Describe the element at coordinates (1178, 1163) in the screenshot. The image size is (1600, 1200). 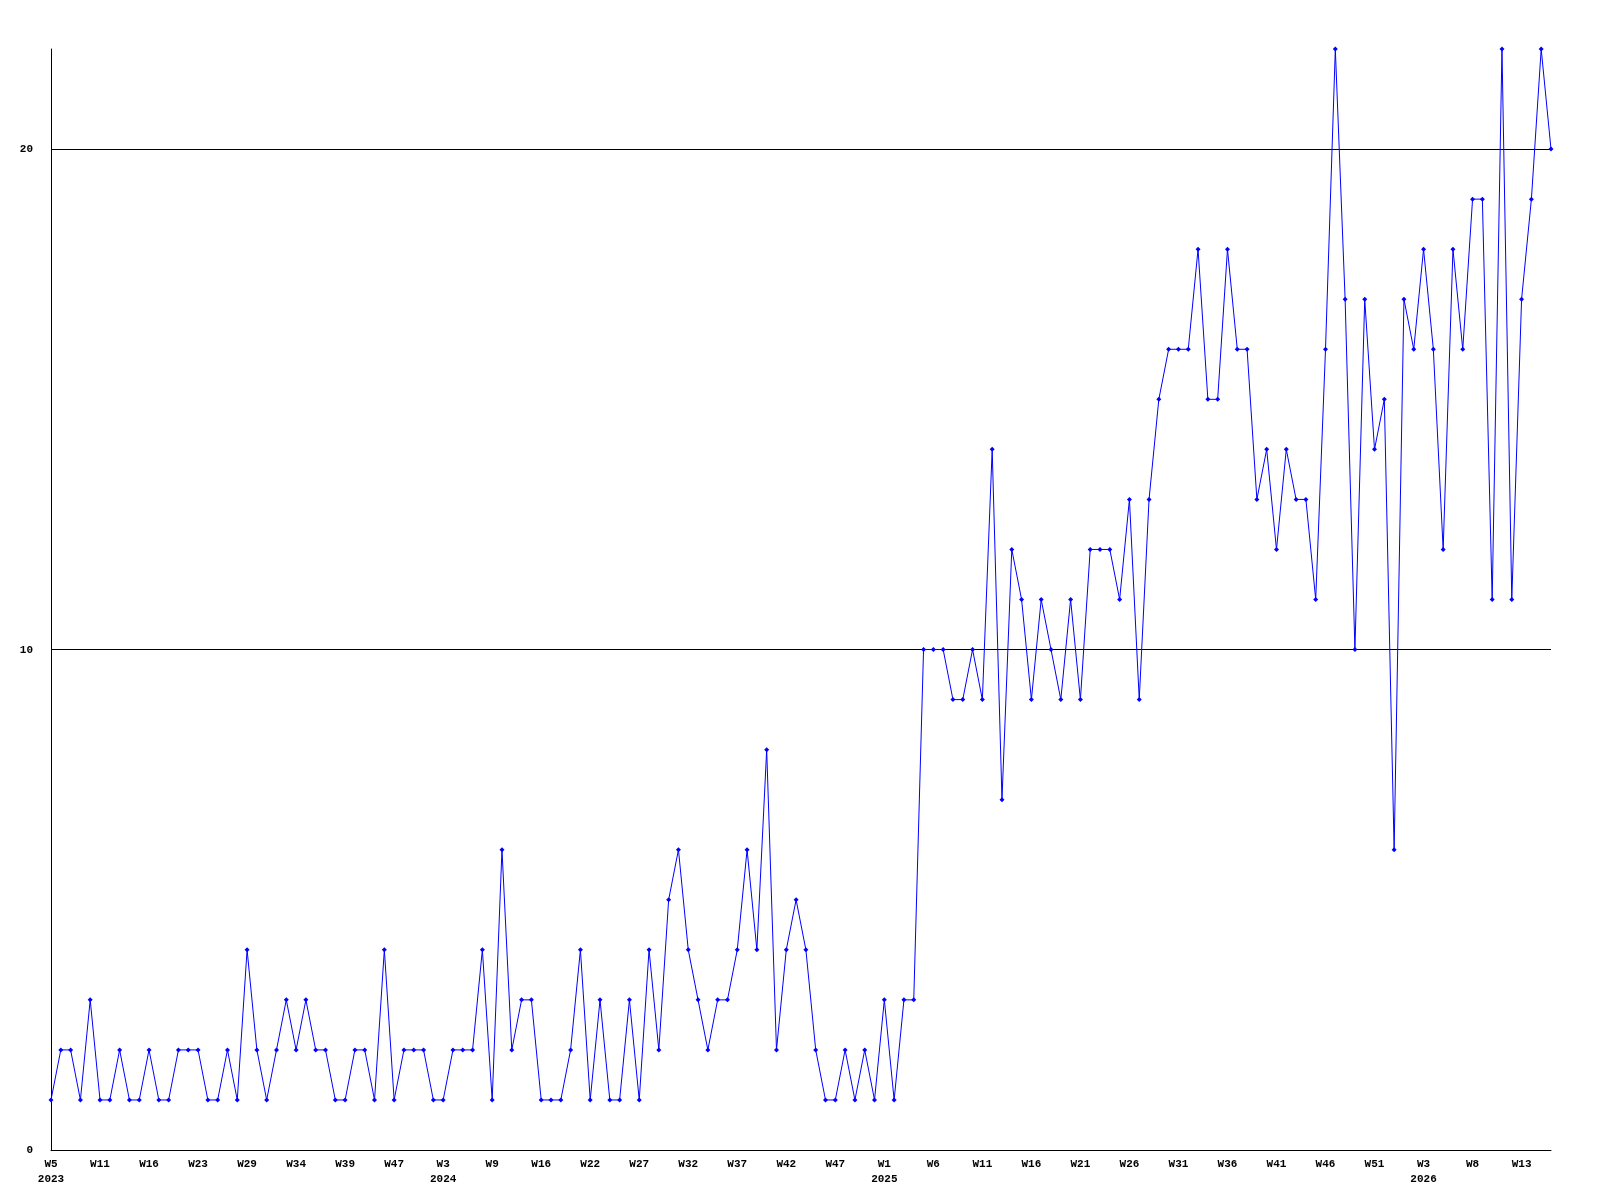
I see `x-tick-label: W31` at that location.